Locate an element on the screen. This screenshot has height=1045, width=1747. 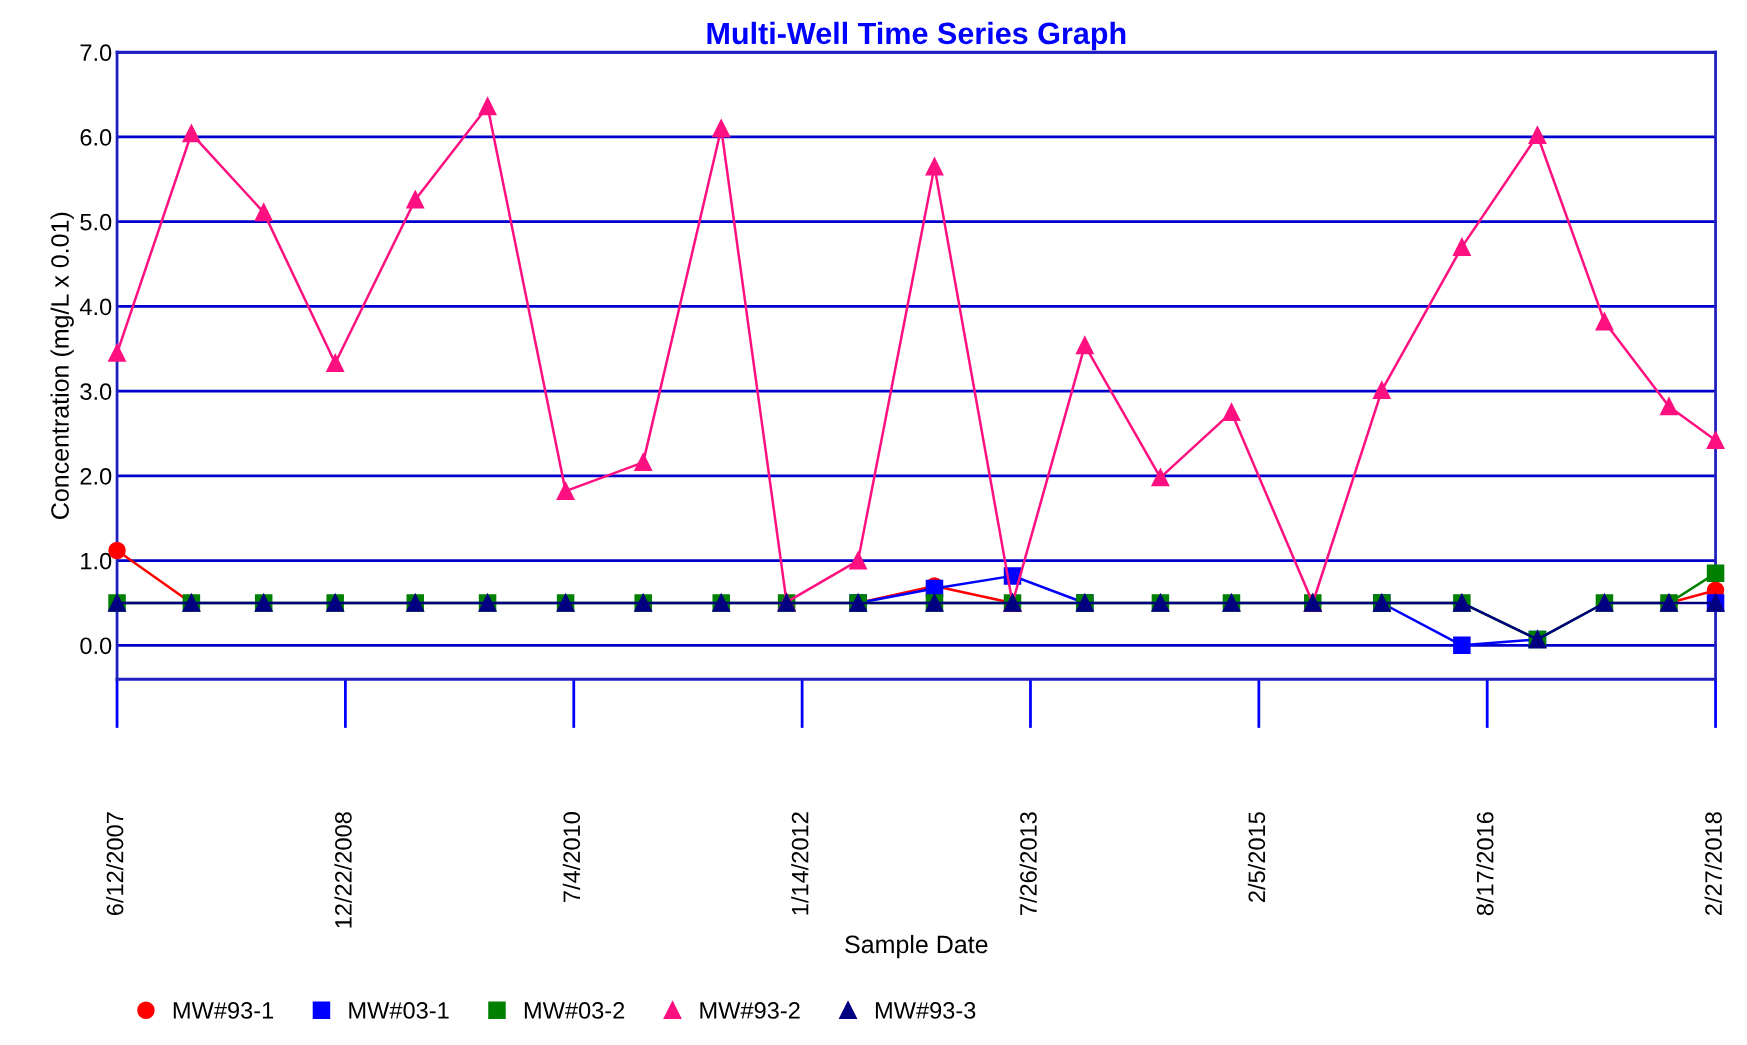
x-tick-label: 8/17/2016 is located at coordinates (1485, 864).